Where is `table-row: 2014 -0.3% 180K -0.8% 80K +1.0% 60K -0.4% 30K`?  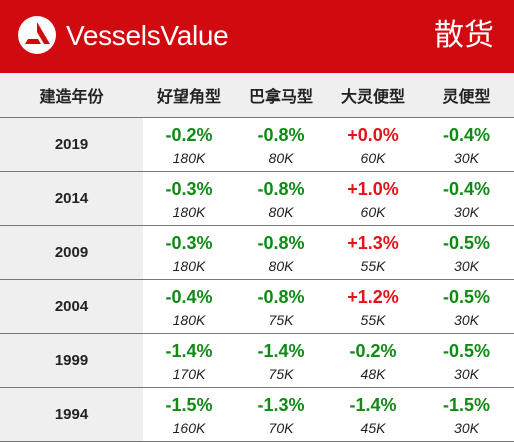 table-row: 2014 -0.3% 180K -0.8% 80K +1.0% 60K -0.4% 30K is located at coordinates (257, 198).